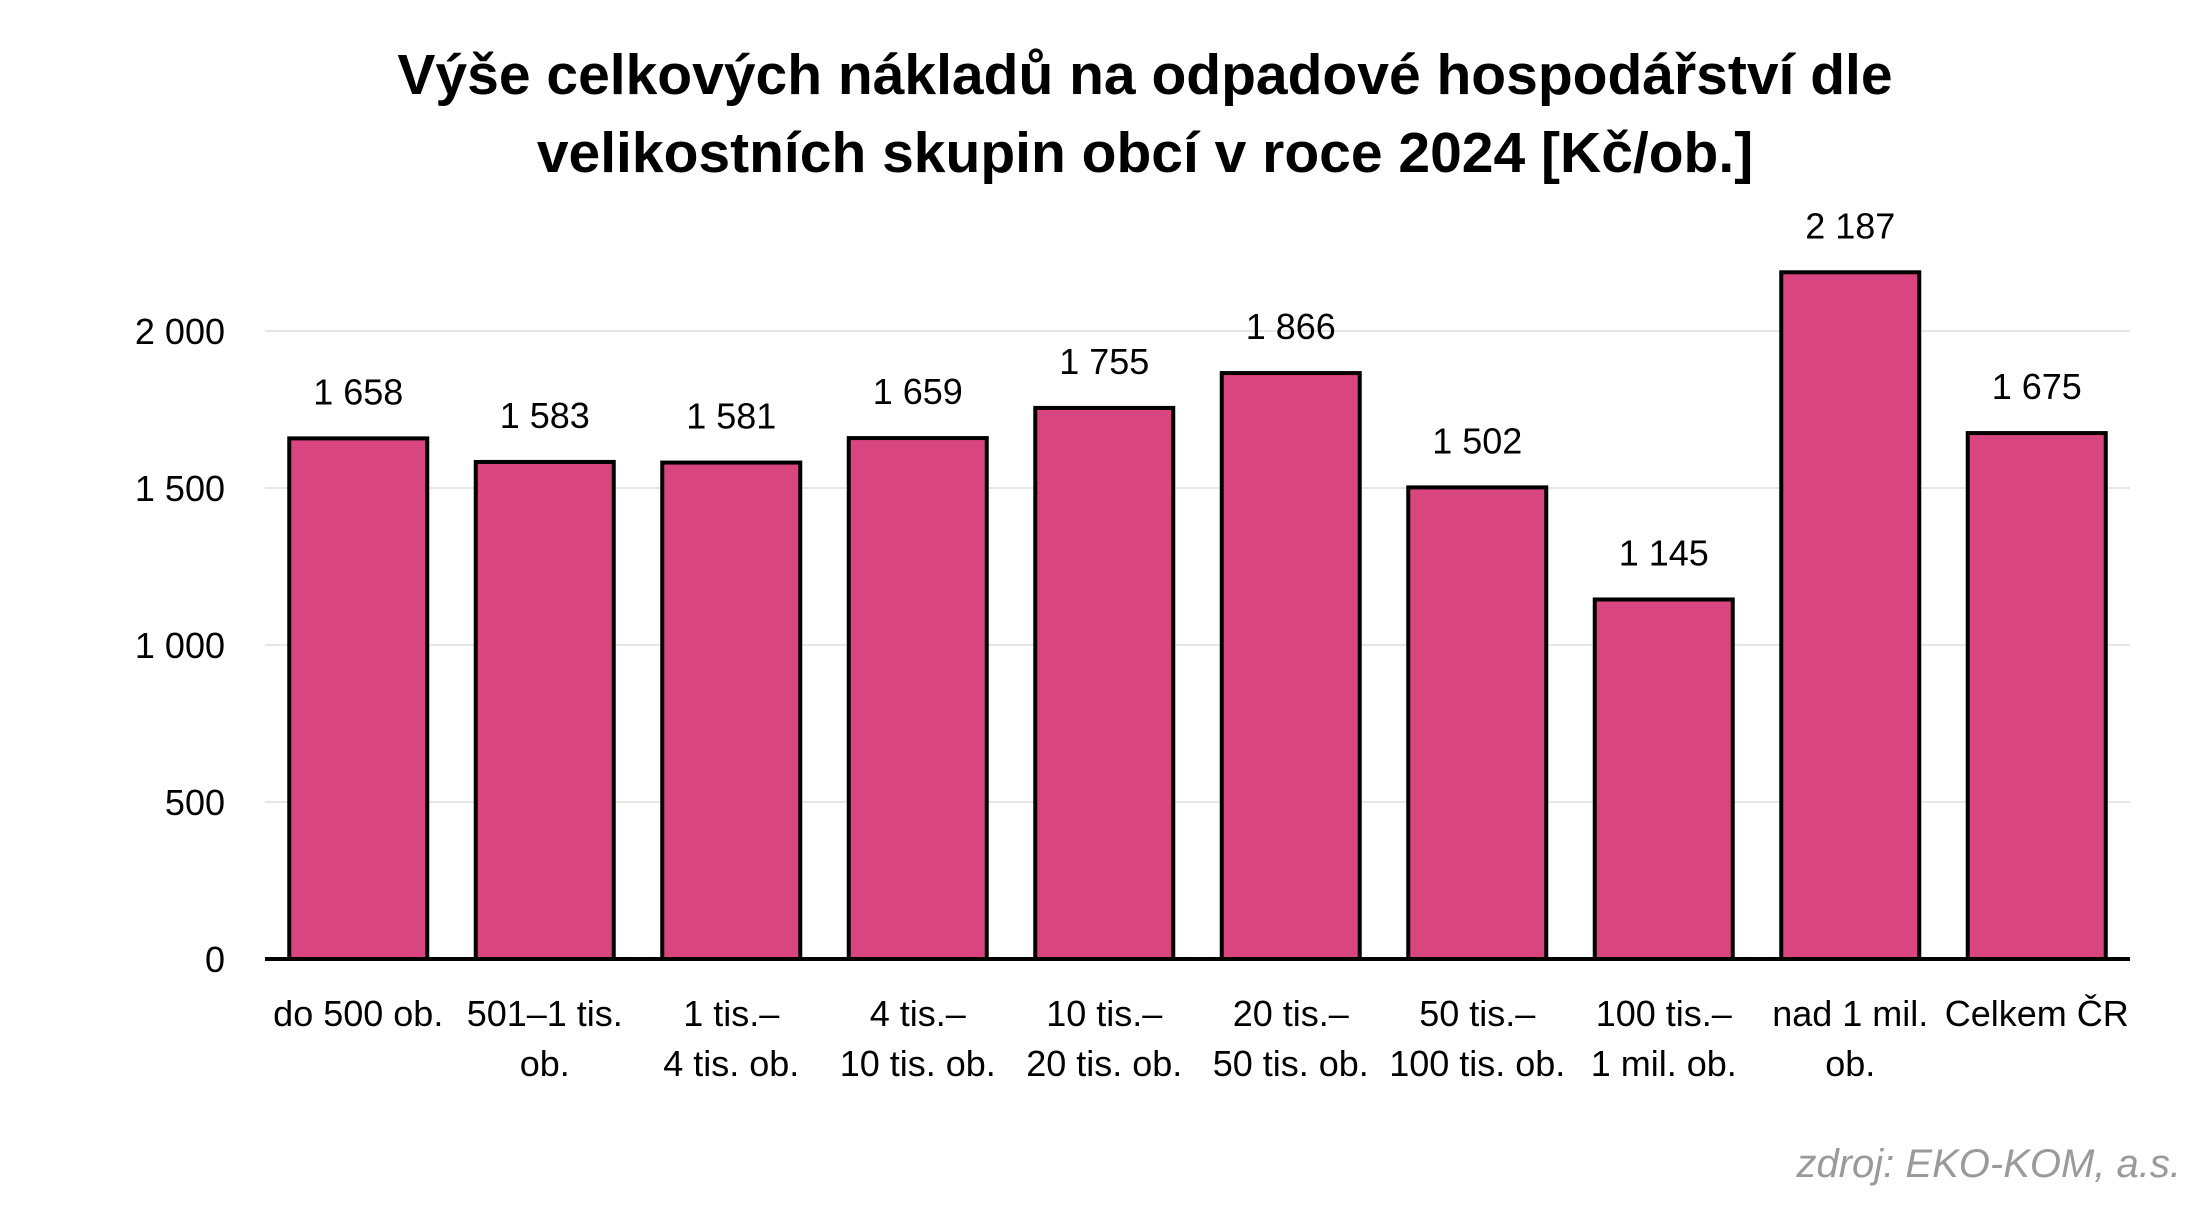 Image resolution: width=2203 pixels, height=1227 pixels. I want to click on y-tick-label: 1 000, so click(180, 645).